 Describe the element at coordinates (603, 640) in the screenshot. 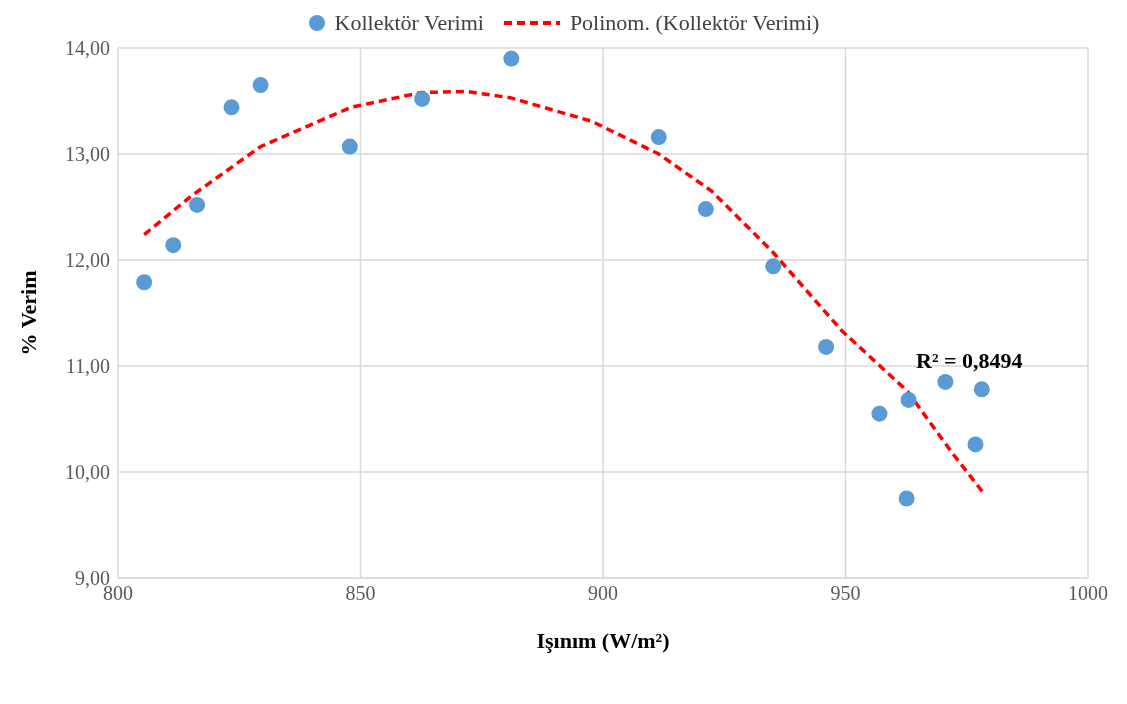

I see `x-axis-title: Işınım (W/m²)` at that location.